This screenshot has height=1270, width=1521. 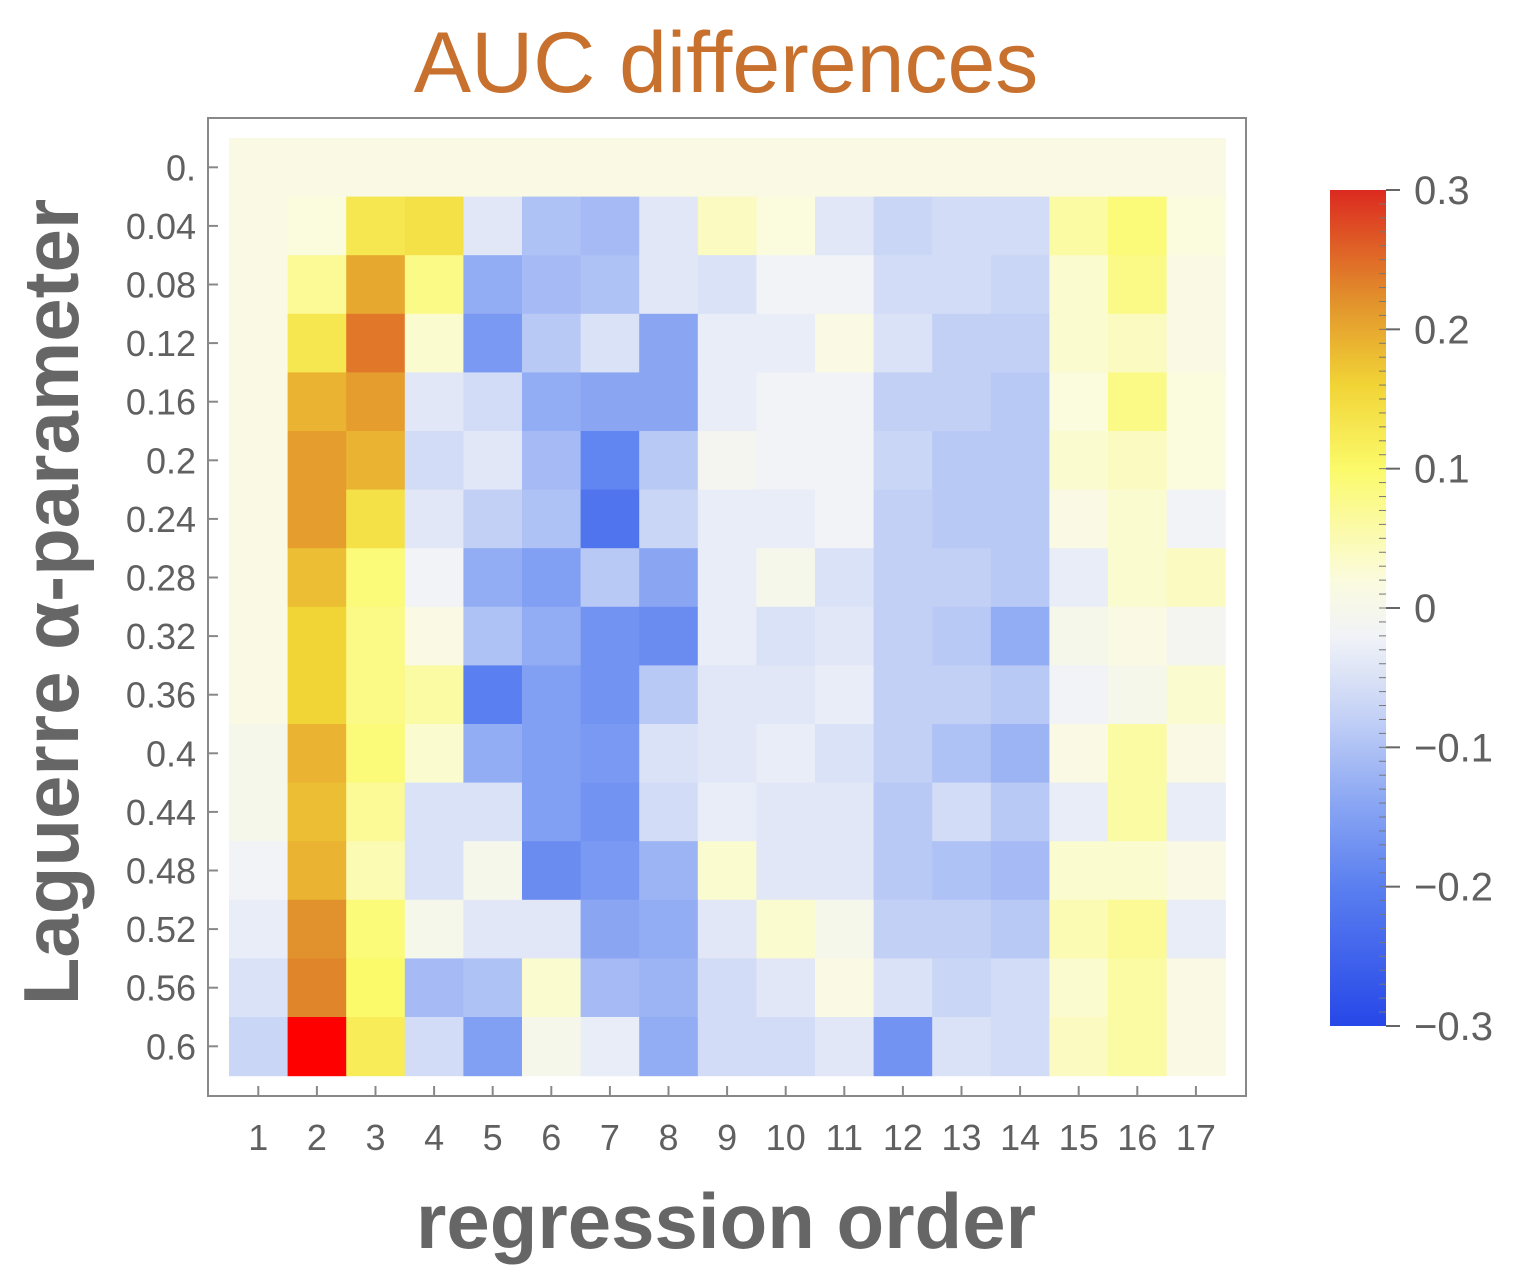 I want to click on y-tick-label: 0.28, so click(x=161, y=578).